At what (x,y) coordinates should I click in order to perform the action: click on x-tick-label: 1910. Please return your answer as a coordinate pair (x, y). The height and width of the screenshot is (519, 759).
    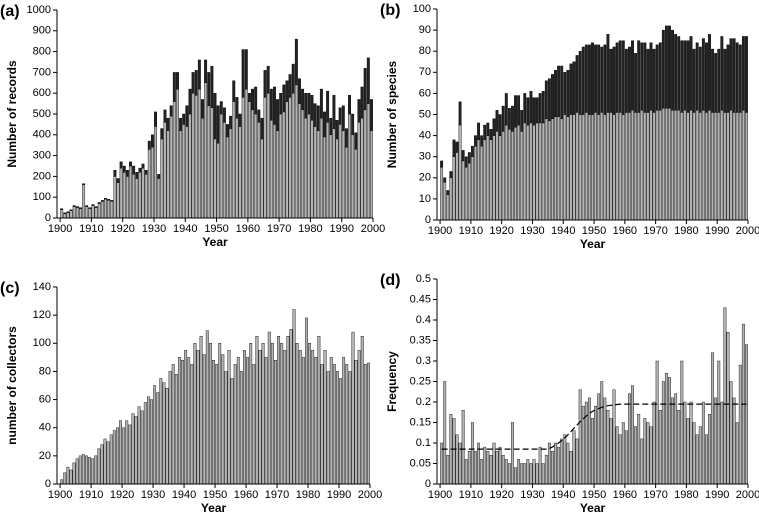
    Looking at the image, I should click on (91, 229).